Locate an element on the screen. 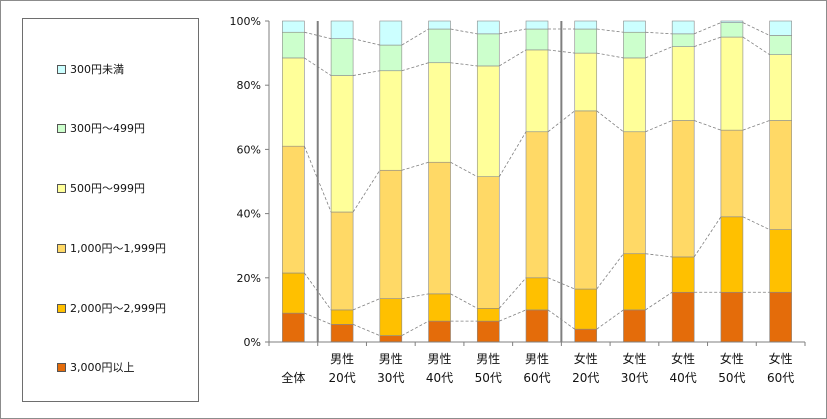  legend-label: 300円～499円 is located at coordinates (107, 128).